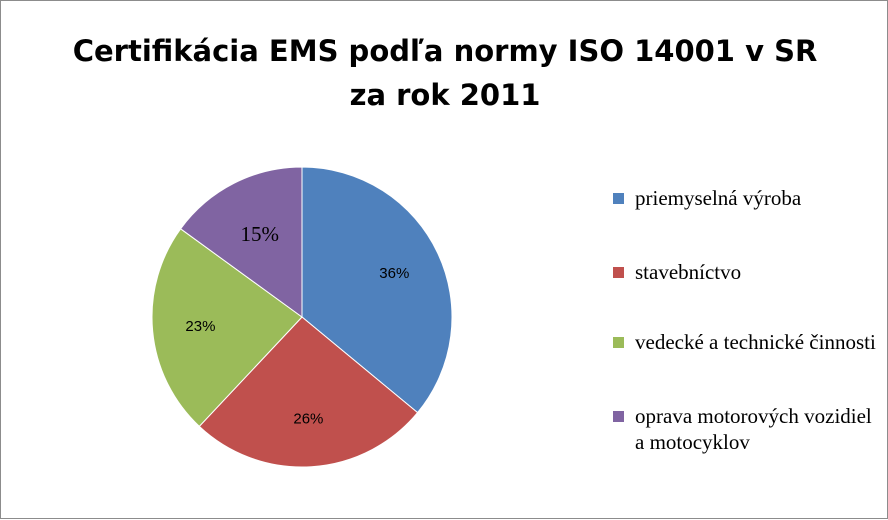 Image resolution: width=888 pixels, height=520 pixels. Describe the element at coordinates (718, 198) in the screenshot. I see `legend-label-1: priemyselná výroba` at that location.